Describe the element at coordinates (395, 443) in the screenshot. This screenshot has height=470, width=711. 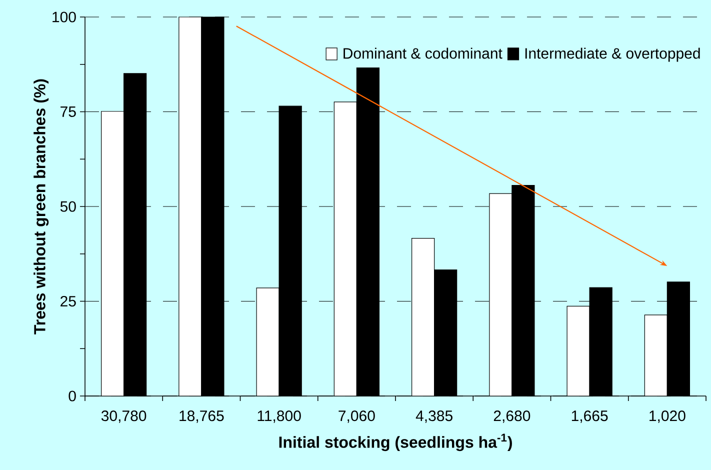
I see `x-axis-title: Initial stocking (seedlings ha$^{-1}$)` at that location.